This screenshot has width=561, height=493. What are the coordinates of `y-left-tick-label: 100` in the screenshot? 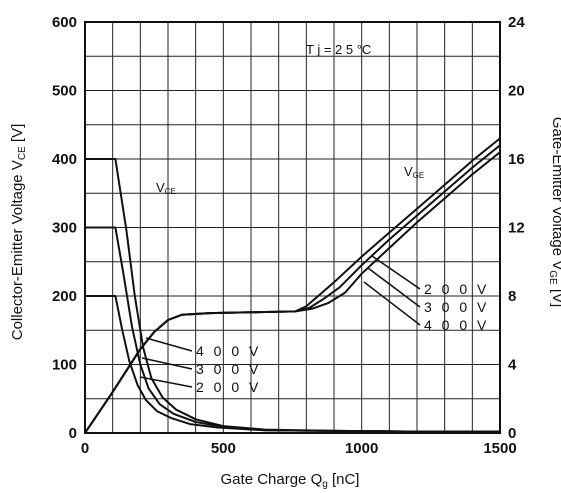 It's located at (64, 365).